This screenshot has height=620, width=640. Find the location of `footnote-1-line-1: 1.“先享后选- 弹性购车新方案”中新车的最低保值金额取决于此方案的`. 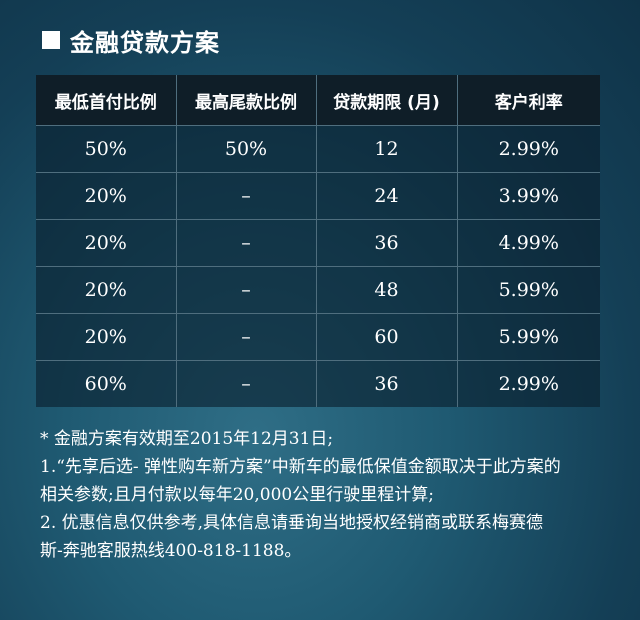

footnote-1-line-1: 1.“先享后选- 弹性购车新方案”中新车的最低保值金额取决于此方案的 is located at coordinates (300, 467).